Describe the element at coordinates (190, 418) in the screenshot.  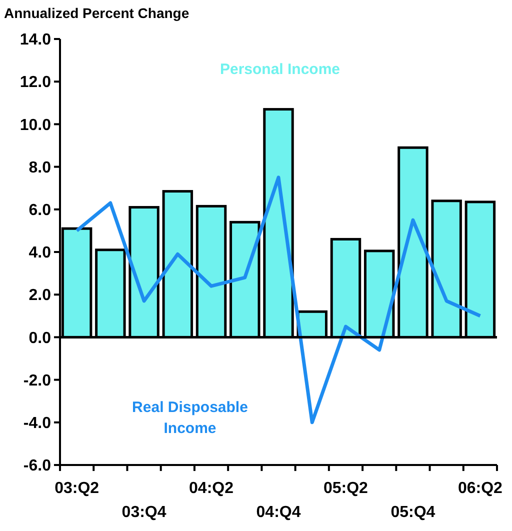
I see `text: Real Disposable Income` at that location.